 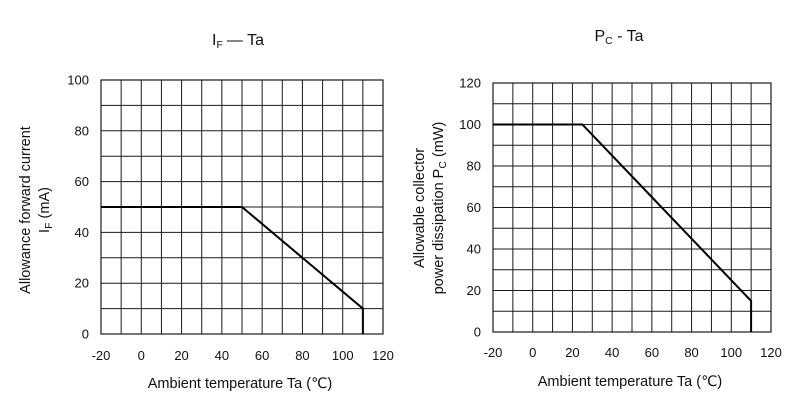 What do you see at coordinates (36, 210) in the screenshot?
I see `y-axis-label: Allowance forward current IF (mA)` at bounding box center [36, 210].